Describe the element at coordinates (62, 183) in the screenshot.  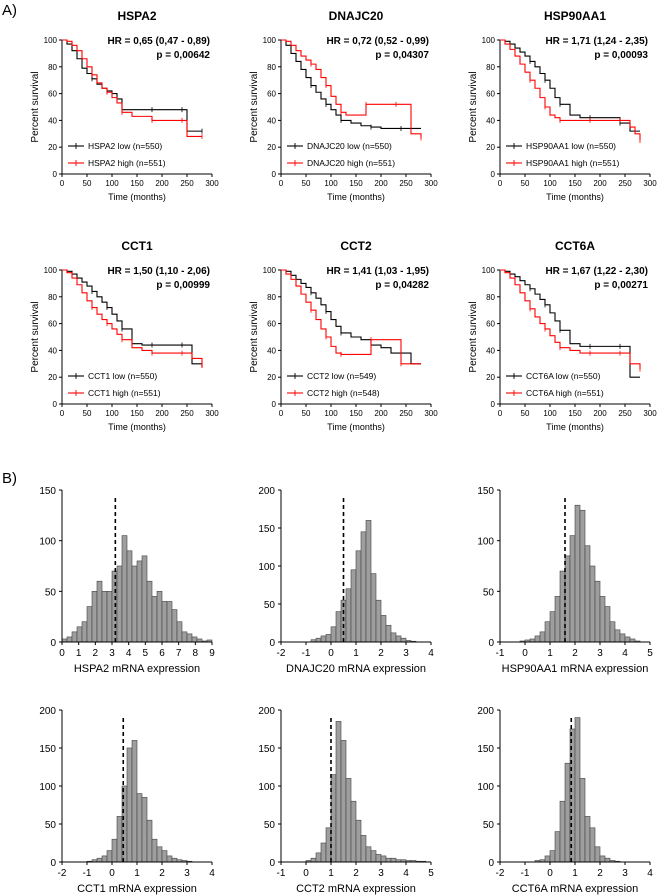
I see `chart-1-x-tick-label: 0` at that location.